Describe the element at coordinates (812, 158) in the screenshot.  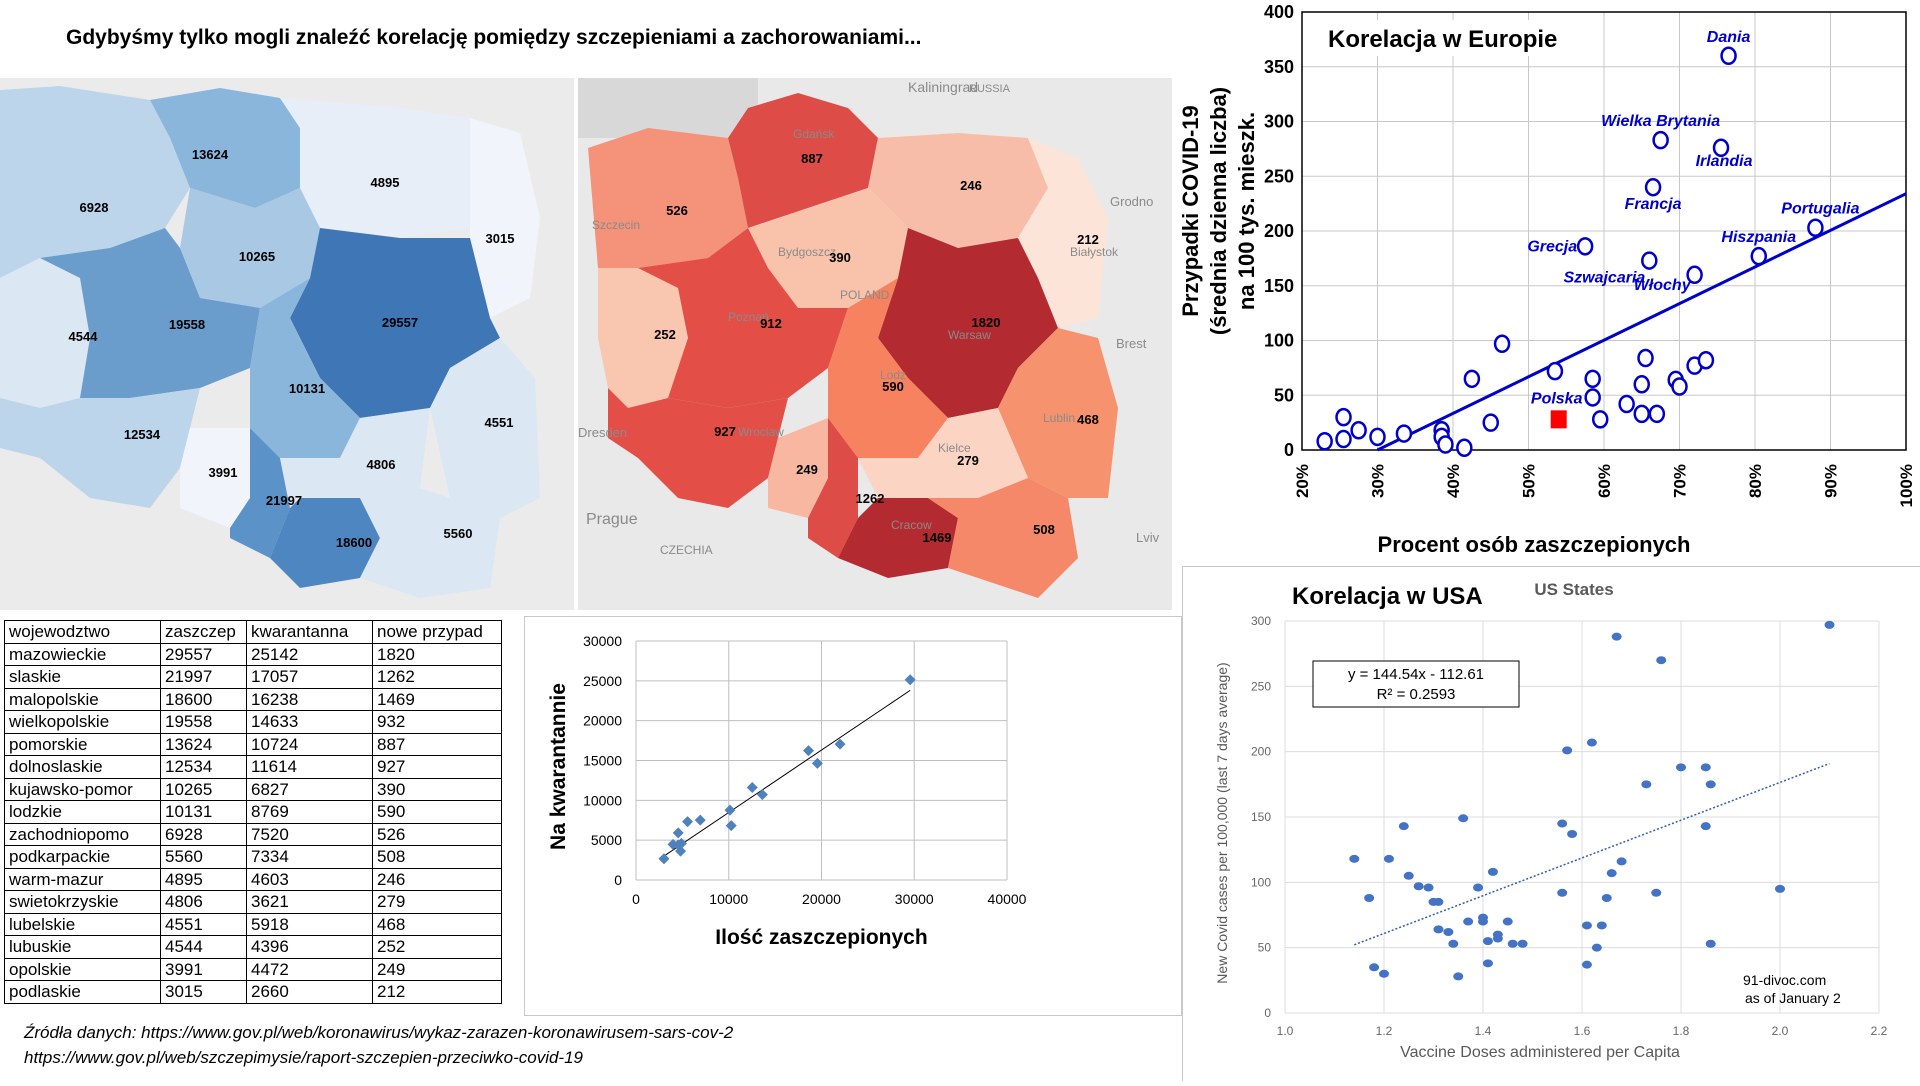
I see `cases-label-pomorskie: 887` at that location.